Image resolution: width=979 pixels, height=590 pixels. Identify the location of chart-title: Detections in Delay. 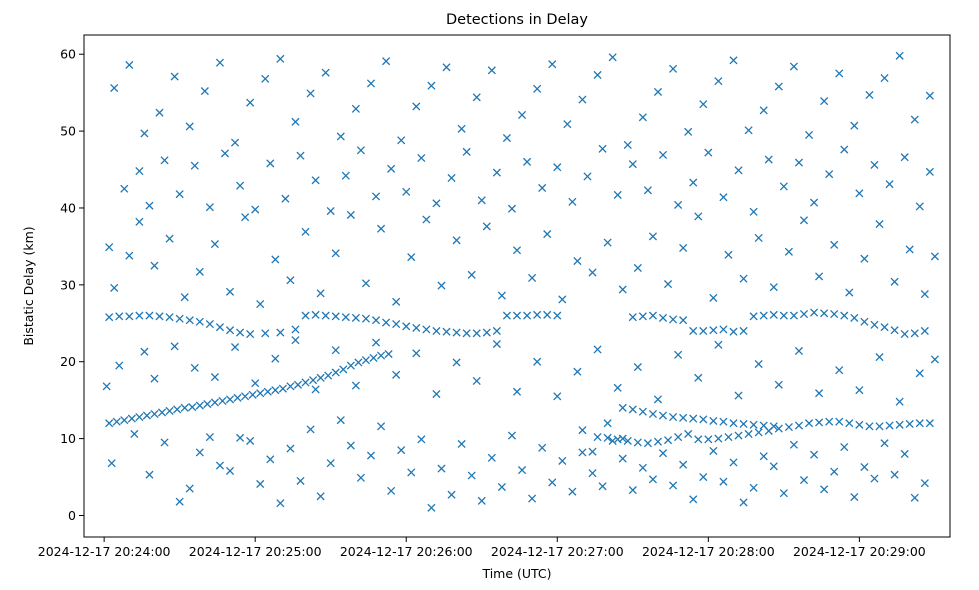
(517, 20).